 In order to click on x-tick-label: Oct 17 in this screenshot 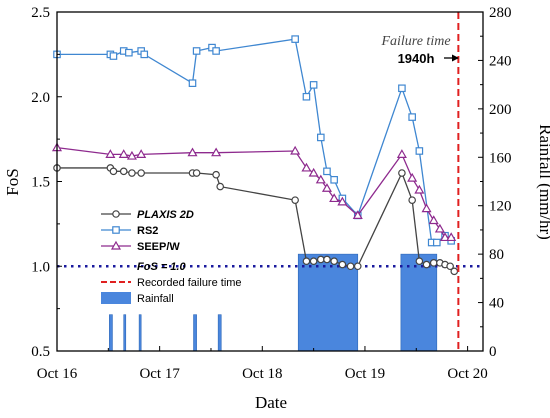, I will do `click(159, 374)`.